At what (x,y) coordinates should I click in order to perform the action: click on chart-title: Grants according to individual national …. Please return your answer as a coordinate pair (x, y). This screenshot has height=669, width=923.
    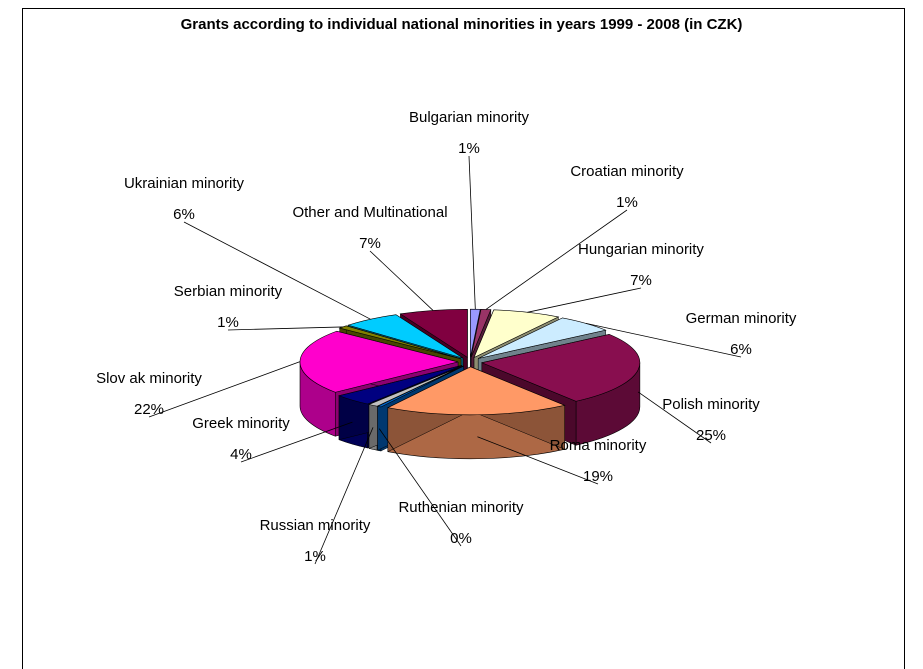
    Looking at the image, I should click on (461, 24).